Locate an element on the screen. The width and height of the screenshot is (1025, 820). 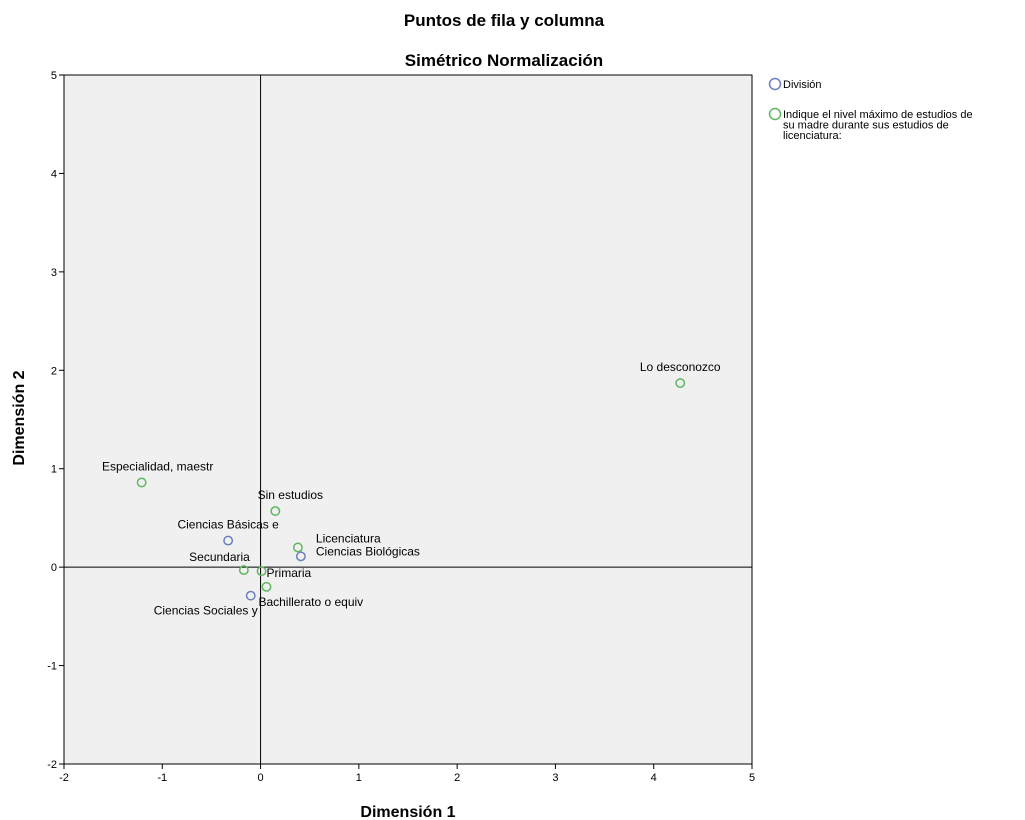
y-tick-label: 3 is located at coordinates (54, 273).